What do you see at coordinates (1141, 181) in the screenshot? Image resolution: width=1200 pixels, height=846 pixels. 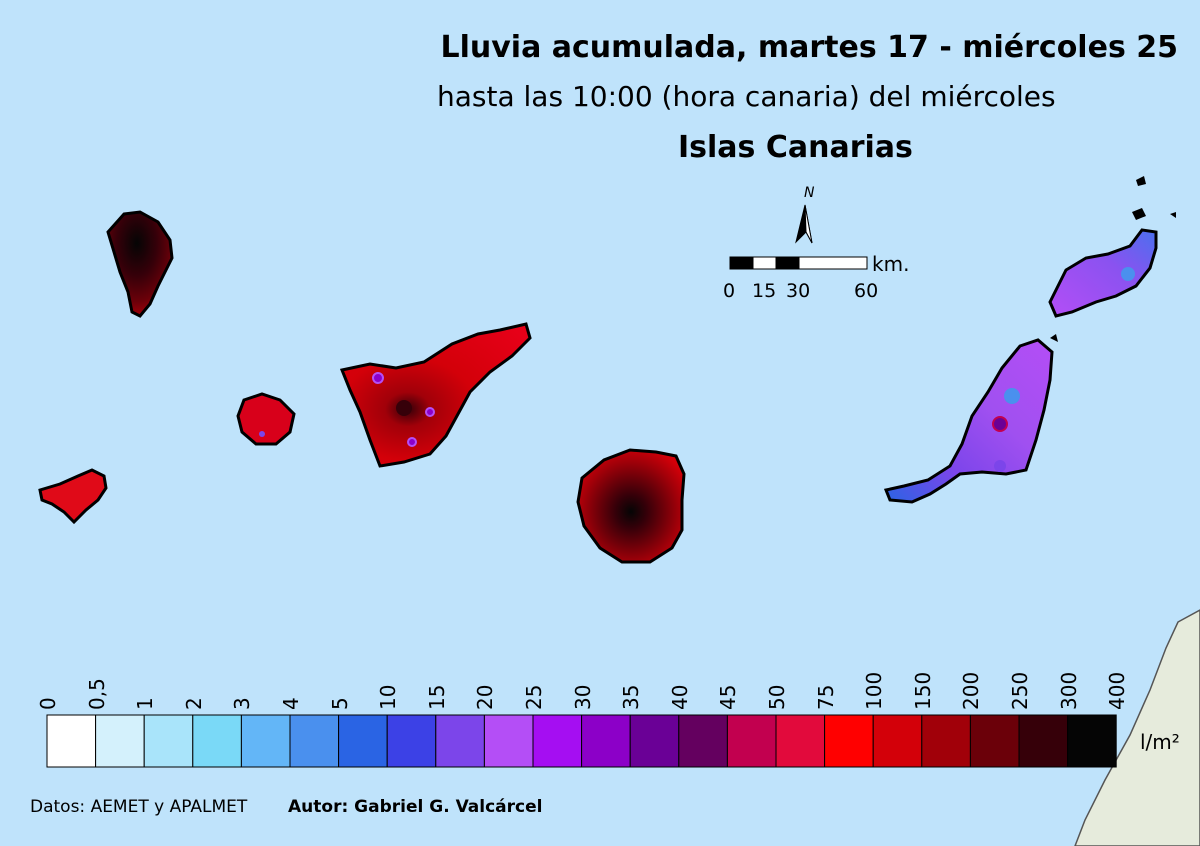 I see `islet-alegranza` at bounding box center [1141, 181].